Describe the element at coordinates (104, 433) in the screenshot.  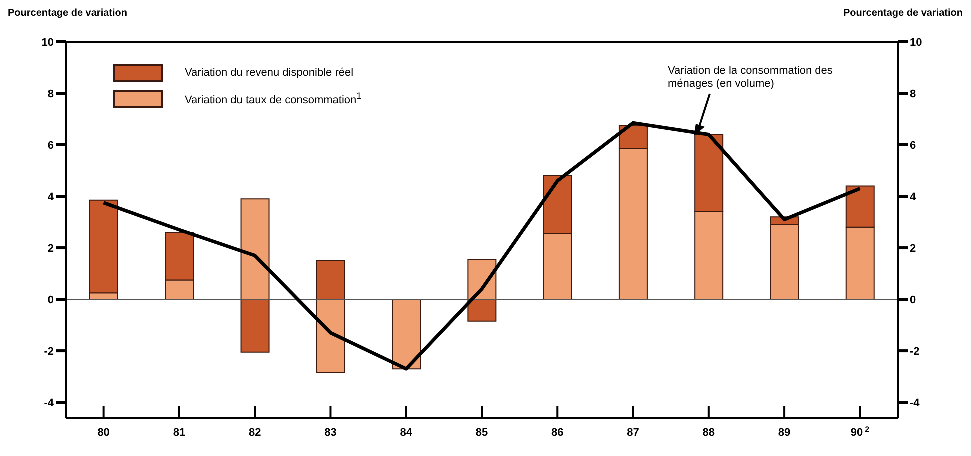
I see `x-tick-label: 80` at that location.